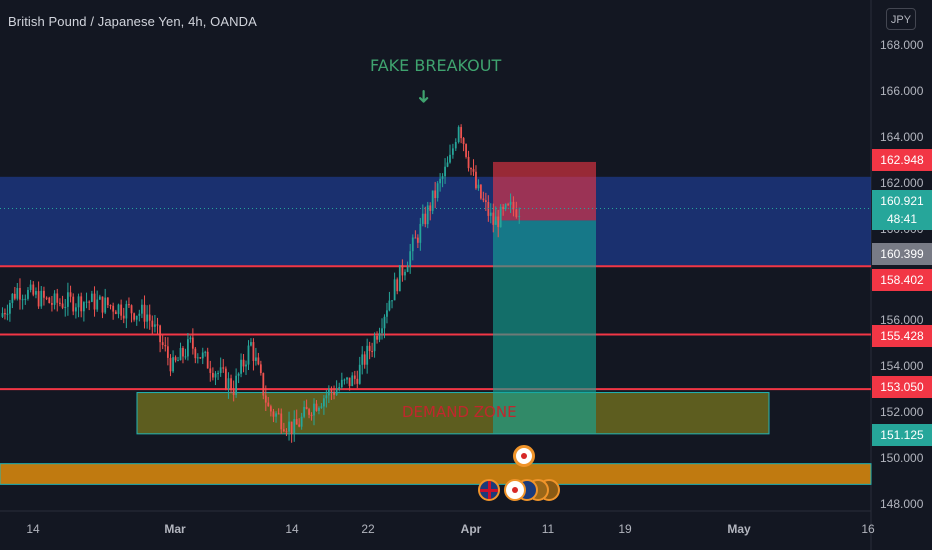 The height and width of the screenshot is (550, 932). Describe the element at coordinates (453, 413) in the screenshot. I see `demand-zone` at that location.